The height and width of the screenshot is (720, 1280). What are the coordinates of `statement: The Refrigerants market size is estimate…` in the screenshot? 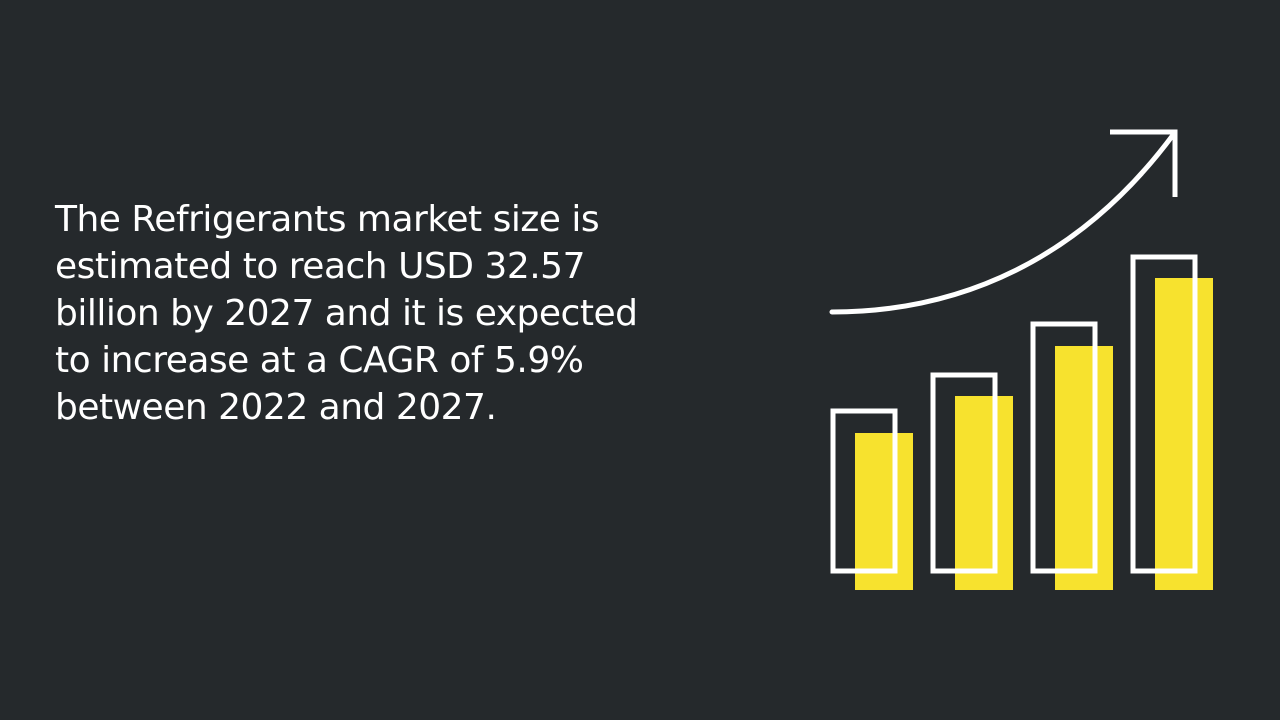 It's located at (346, 313).